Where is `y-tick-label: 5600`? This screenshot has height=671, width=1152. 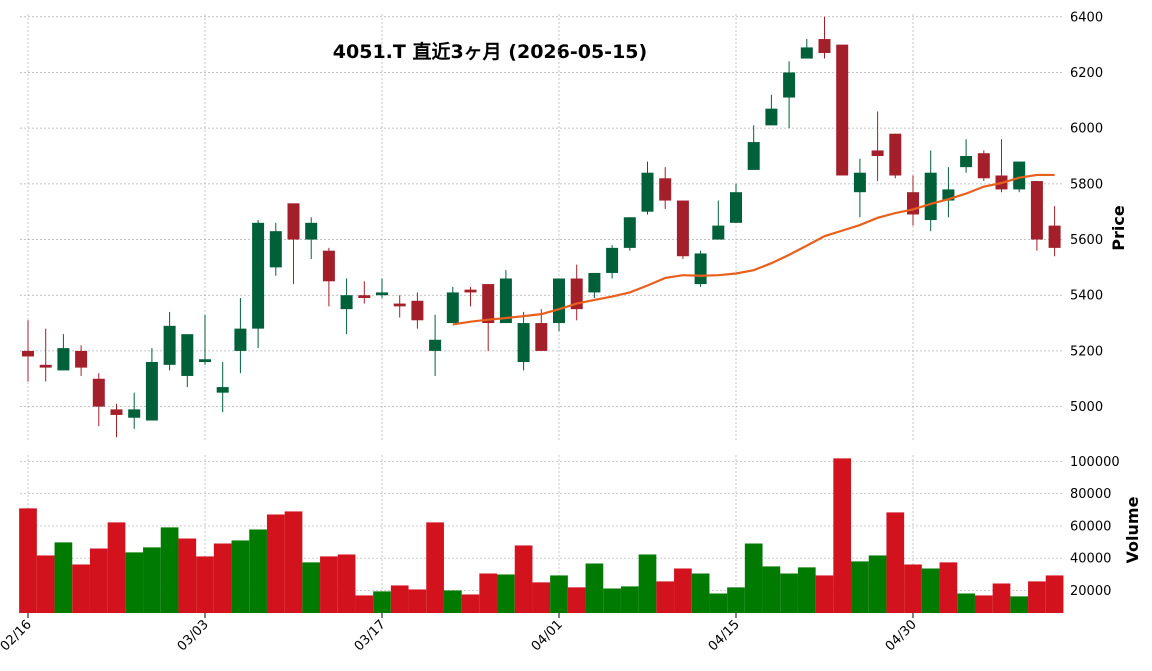
y-tick-label: 5600 is located at coordinates (1086, 240).